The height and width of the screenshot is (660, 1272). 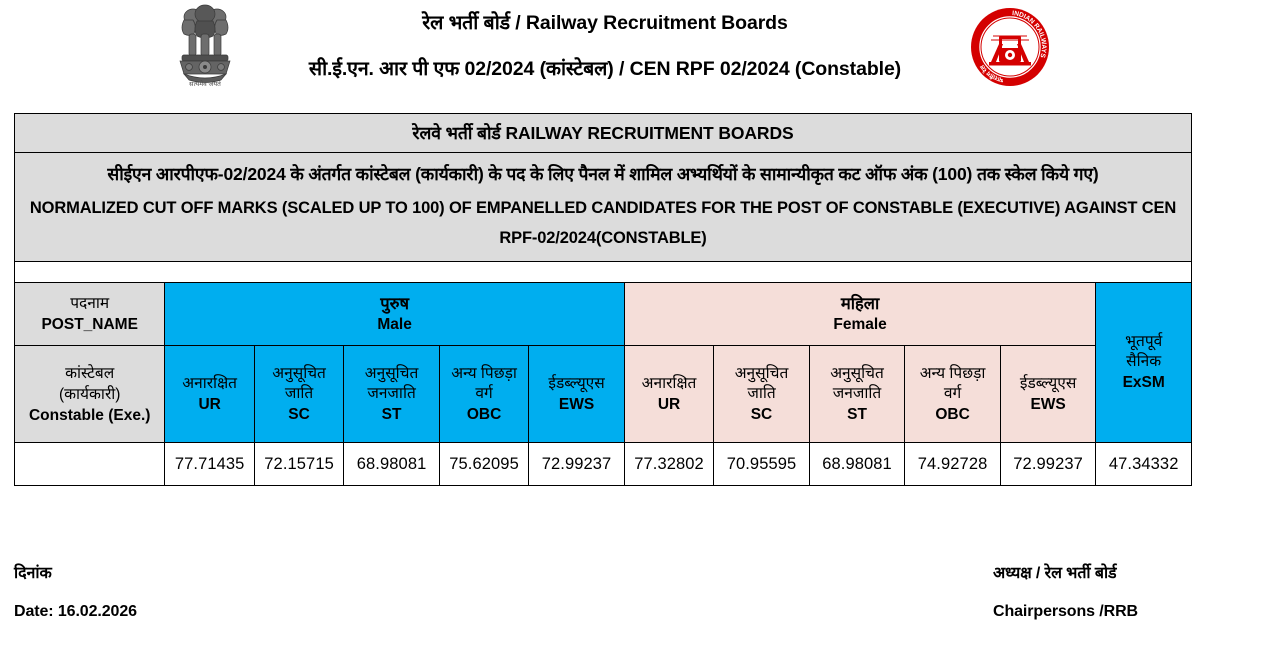 I want to click on female-obc-hindi-1: अन्य पिछड़ा, so click(x=952, y=373).